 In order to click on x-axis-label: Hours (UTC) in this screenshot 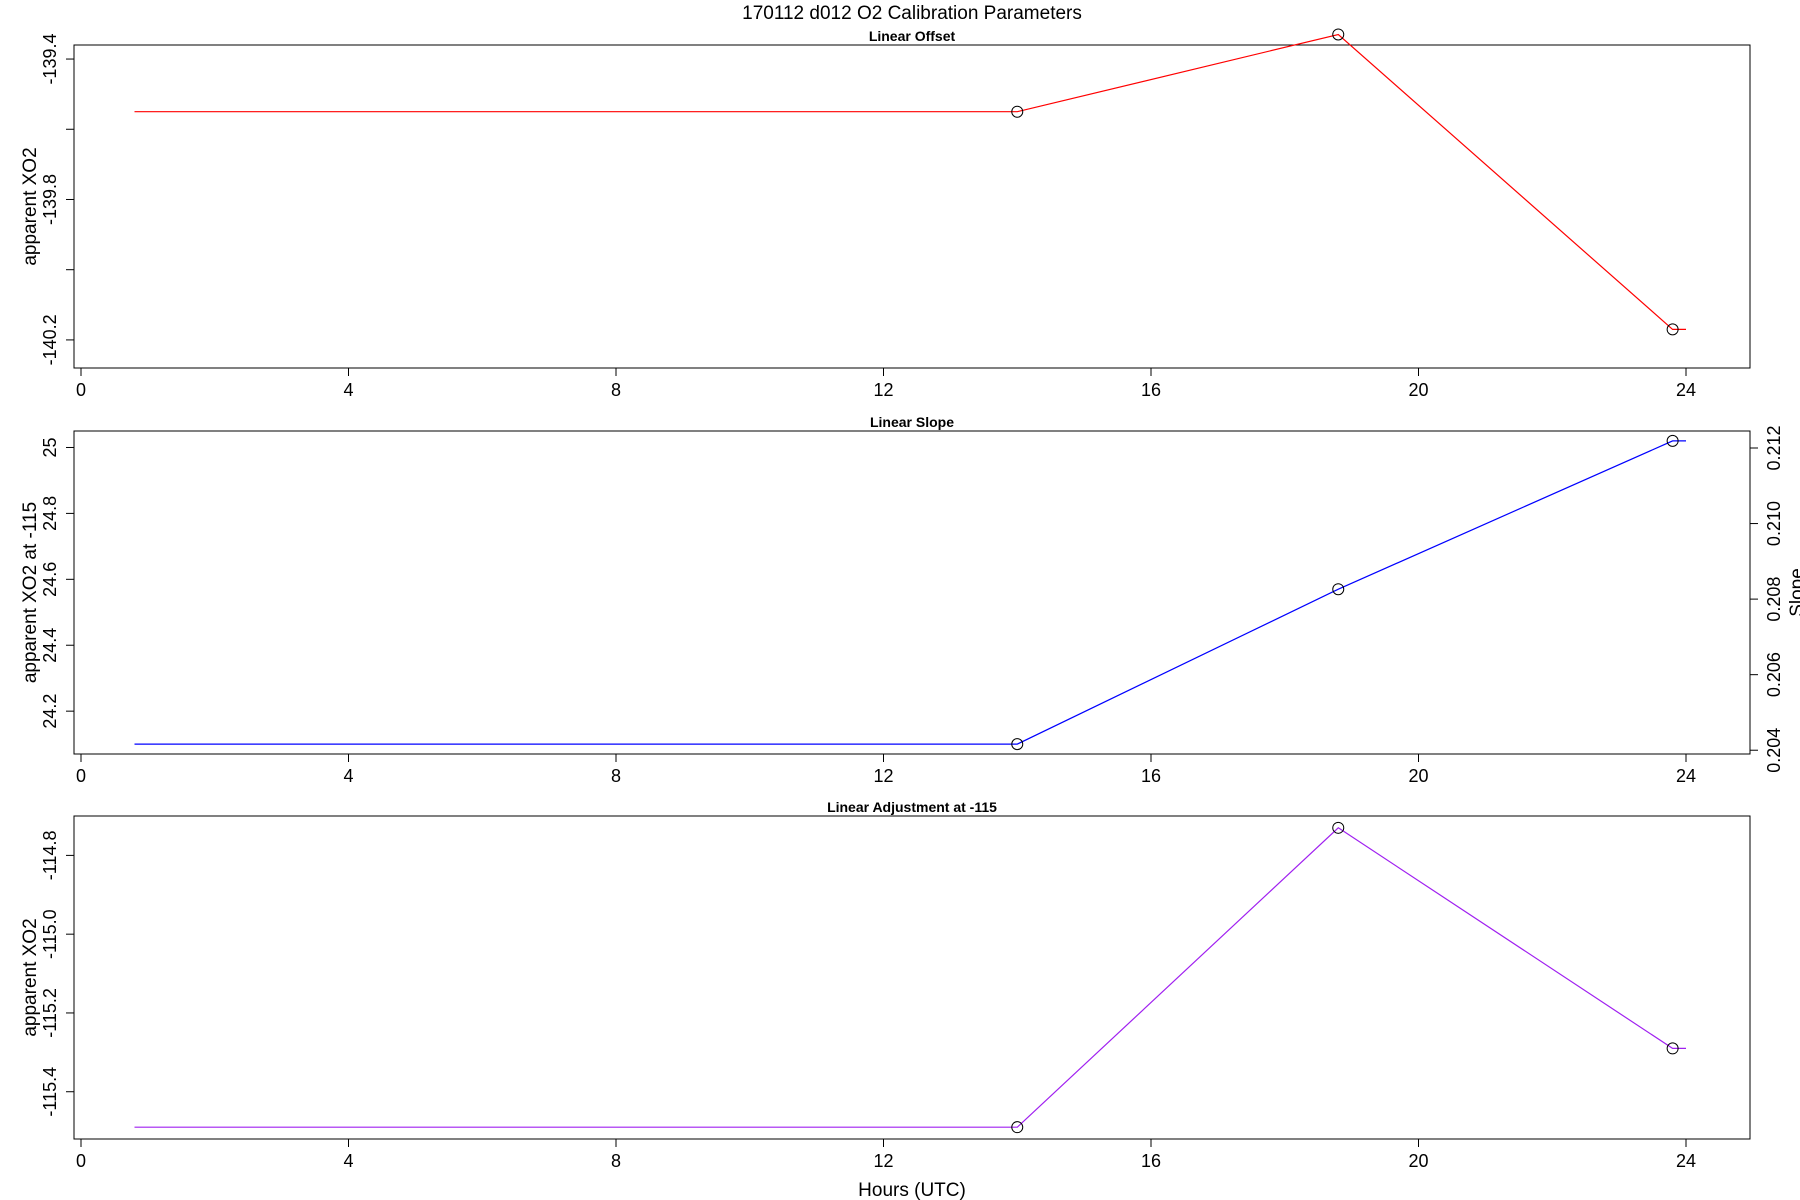, I will do `click(912, 1190)`.